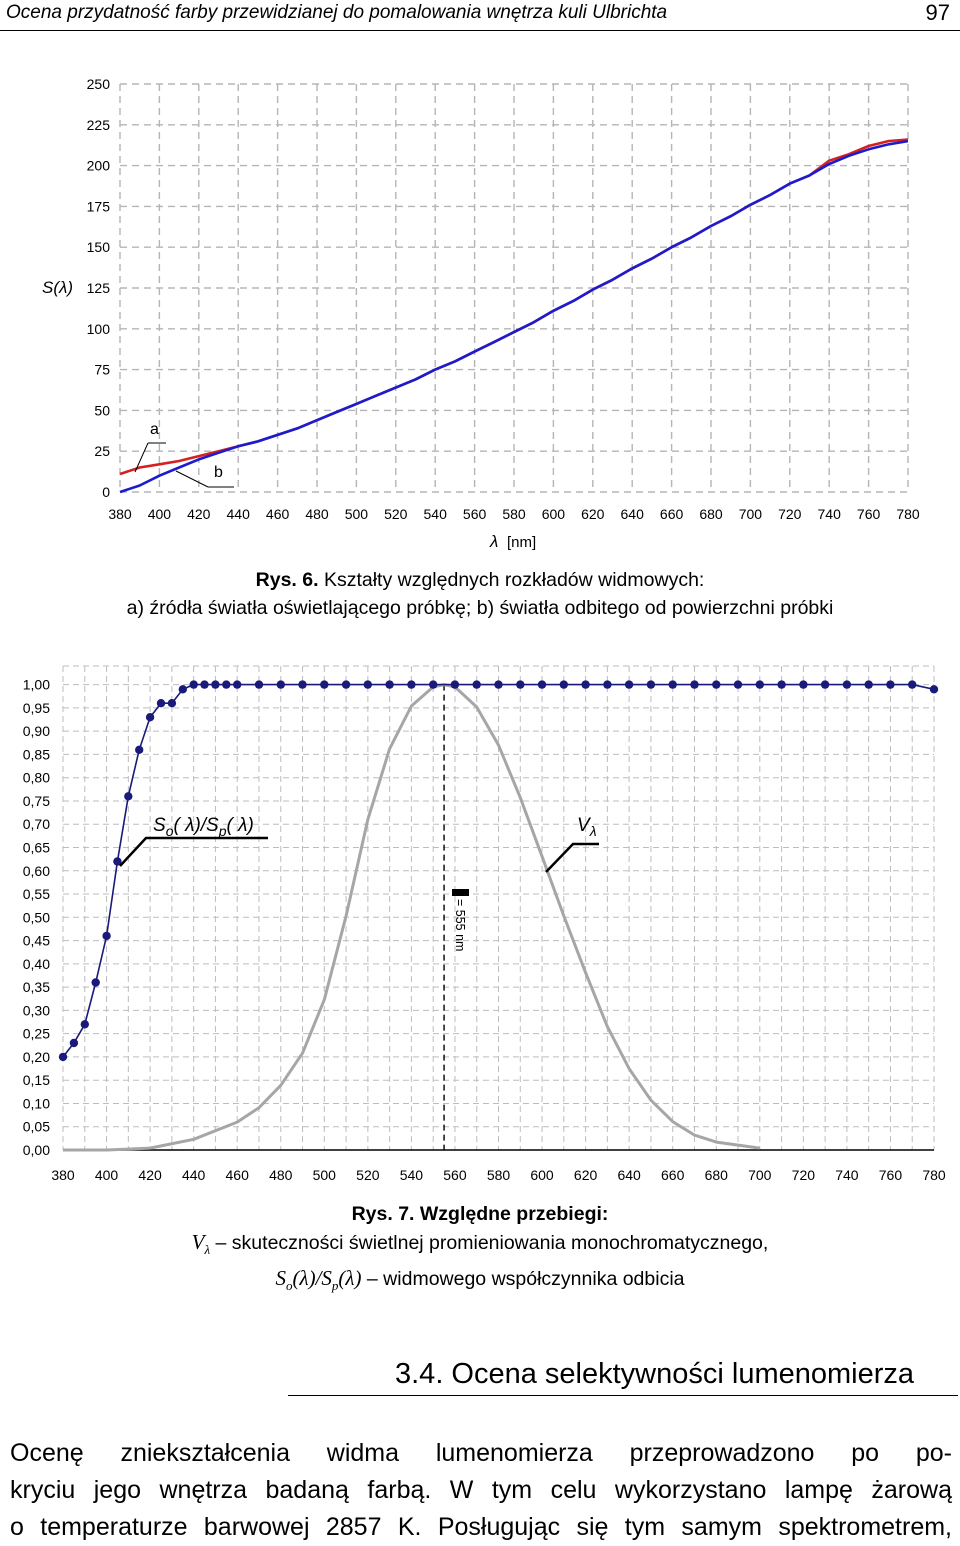  What do you see at coordinates (36, 848) in the screenshot?
I see `y-tick-label: 0,65` at bounding box center [36, 848].